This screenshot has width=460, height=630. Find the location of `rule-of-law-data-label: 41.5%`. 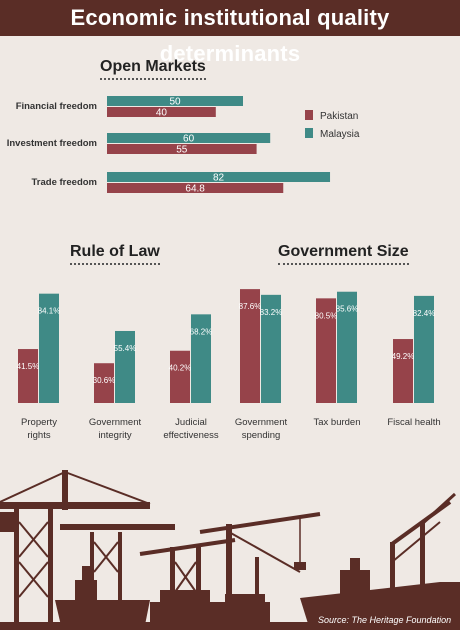

rule-of-law-data-label: 41.5% is located at coordinates (28, 366).